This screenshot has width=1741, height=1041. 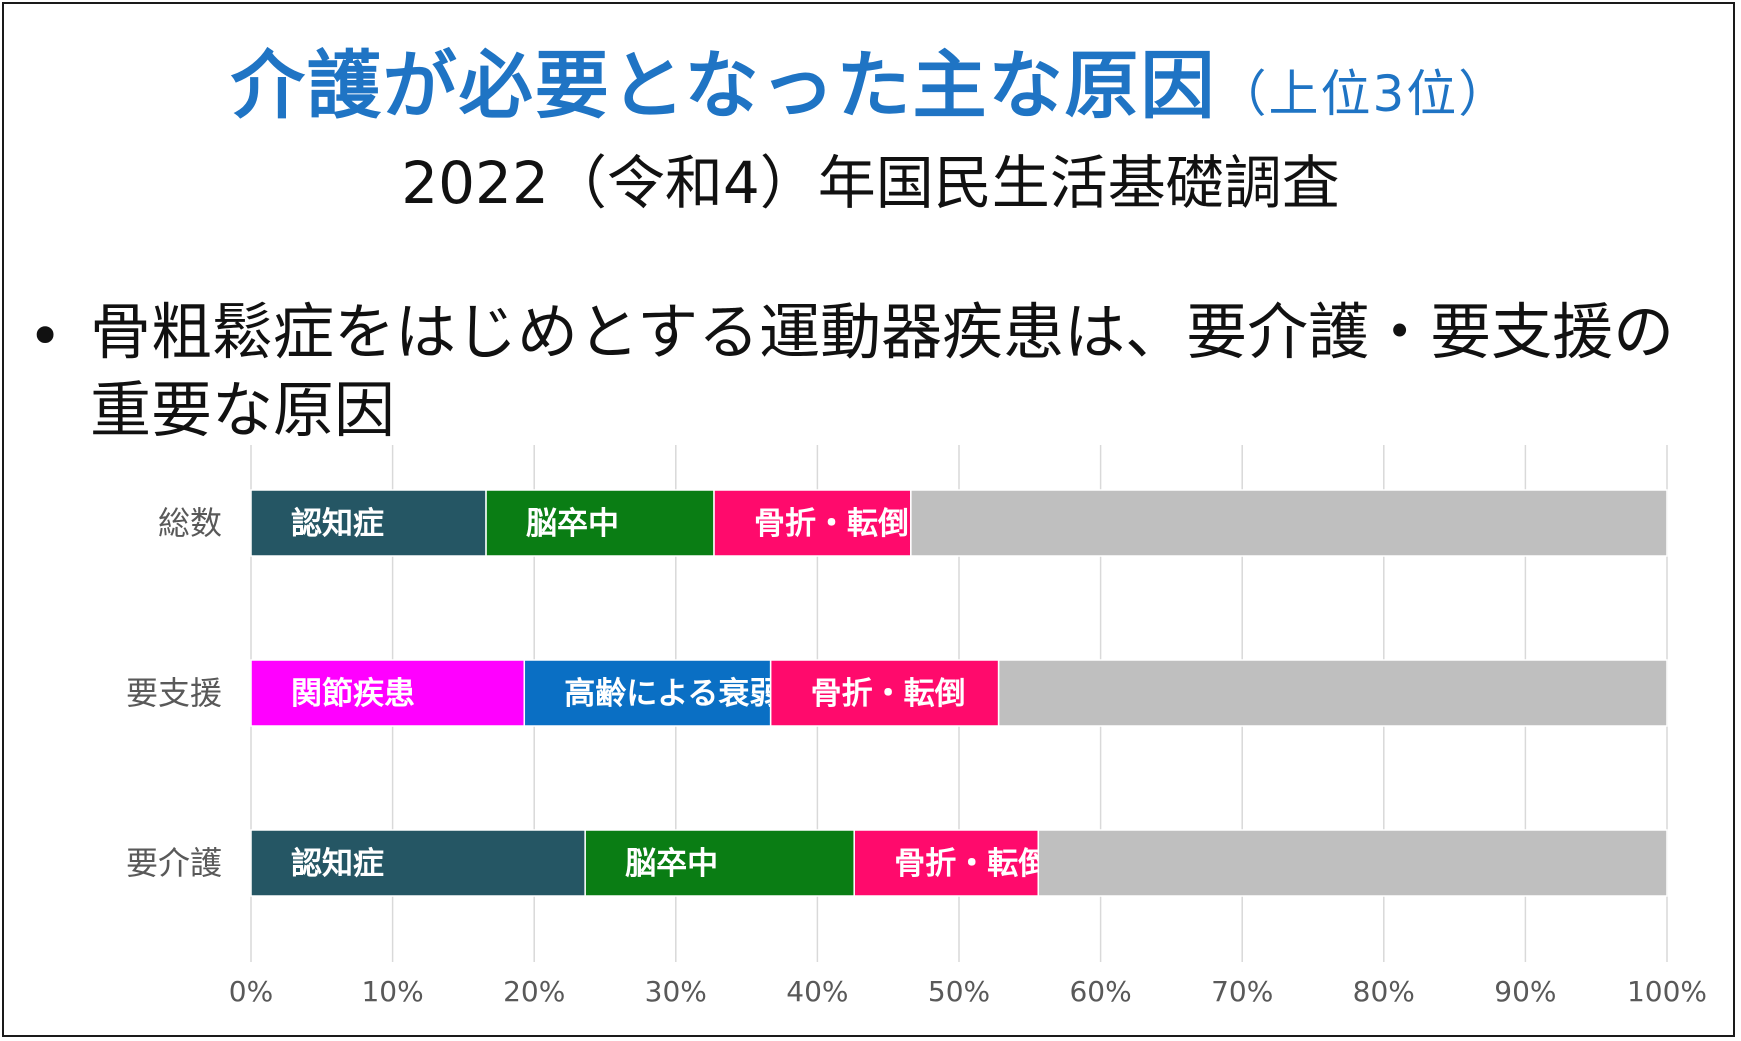 What do you see at coordinates (392, 991) in the screenshot?
I see `x-tick-label: 10%` at bounding box center [392, 991].